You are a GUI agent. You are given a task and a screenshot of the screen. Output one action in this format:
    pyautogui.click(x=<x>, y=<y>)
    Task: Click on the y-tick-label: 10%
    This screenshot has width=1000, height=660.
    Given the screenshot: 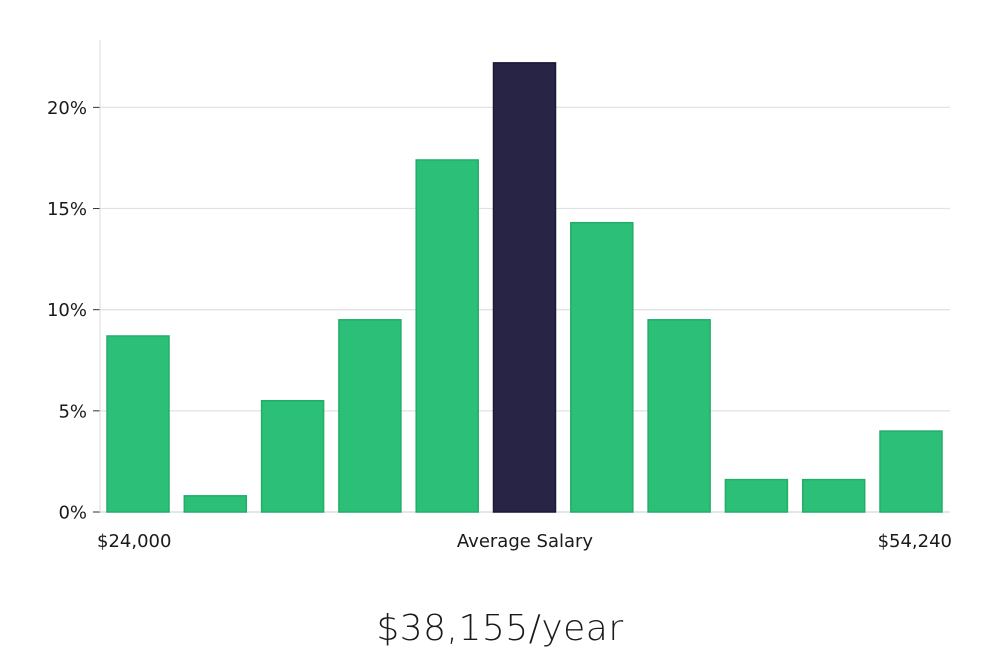 What is the action you would take?
    pyautogui.click(x=67, y=310)
    